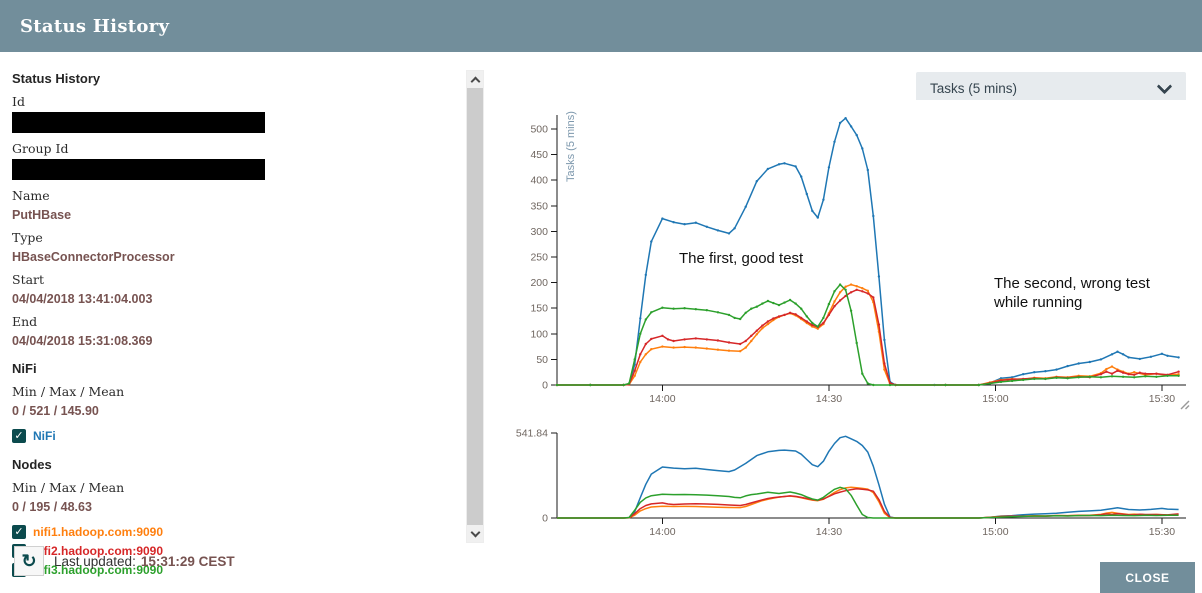  I want to click on annotation-second-test: The second, wrong test while running, so click(1072, 293).